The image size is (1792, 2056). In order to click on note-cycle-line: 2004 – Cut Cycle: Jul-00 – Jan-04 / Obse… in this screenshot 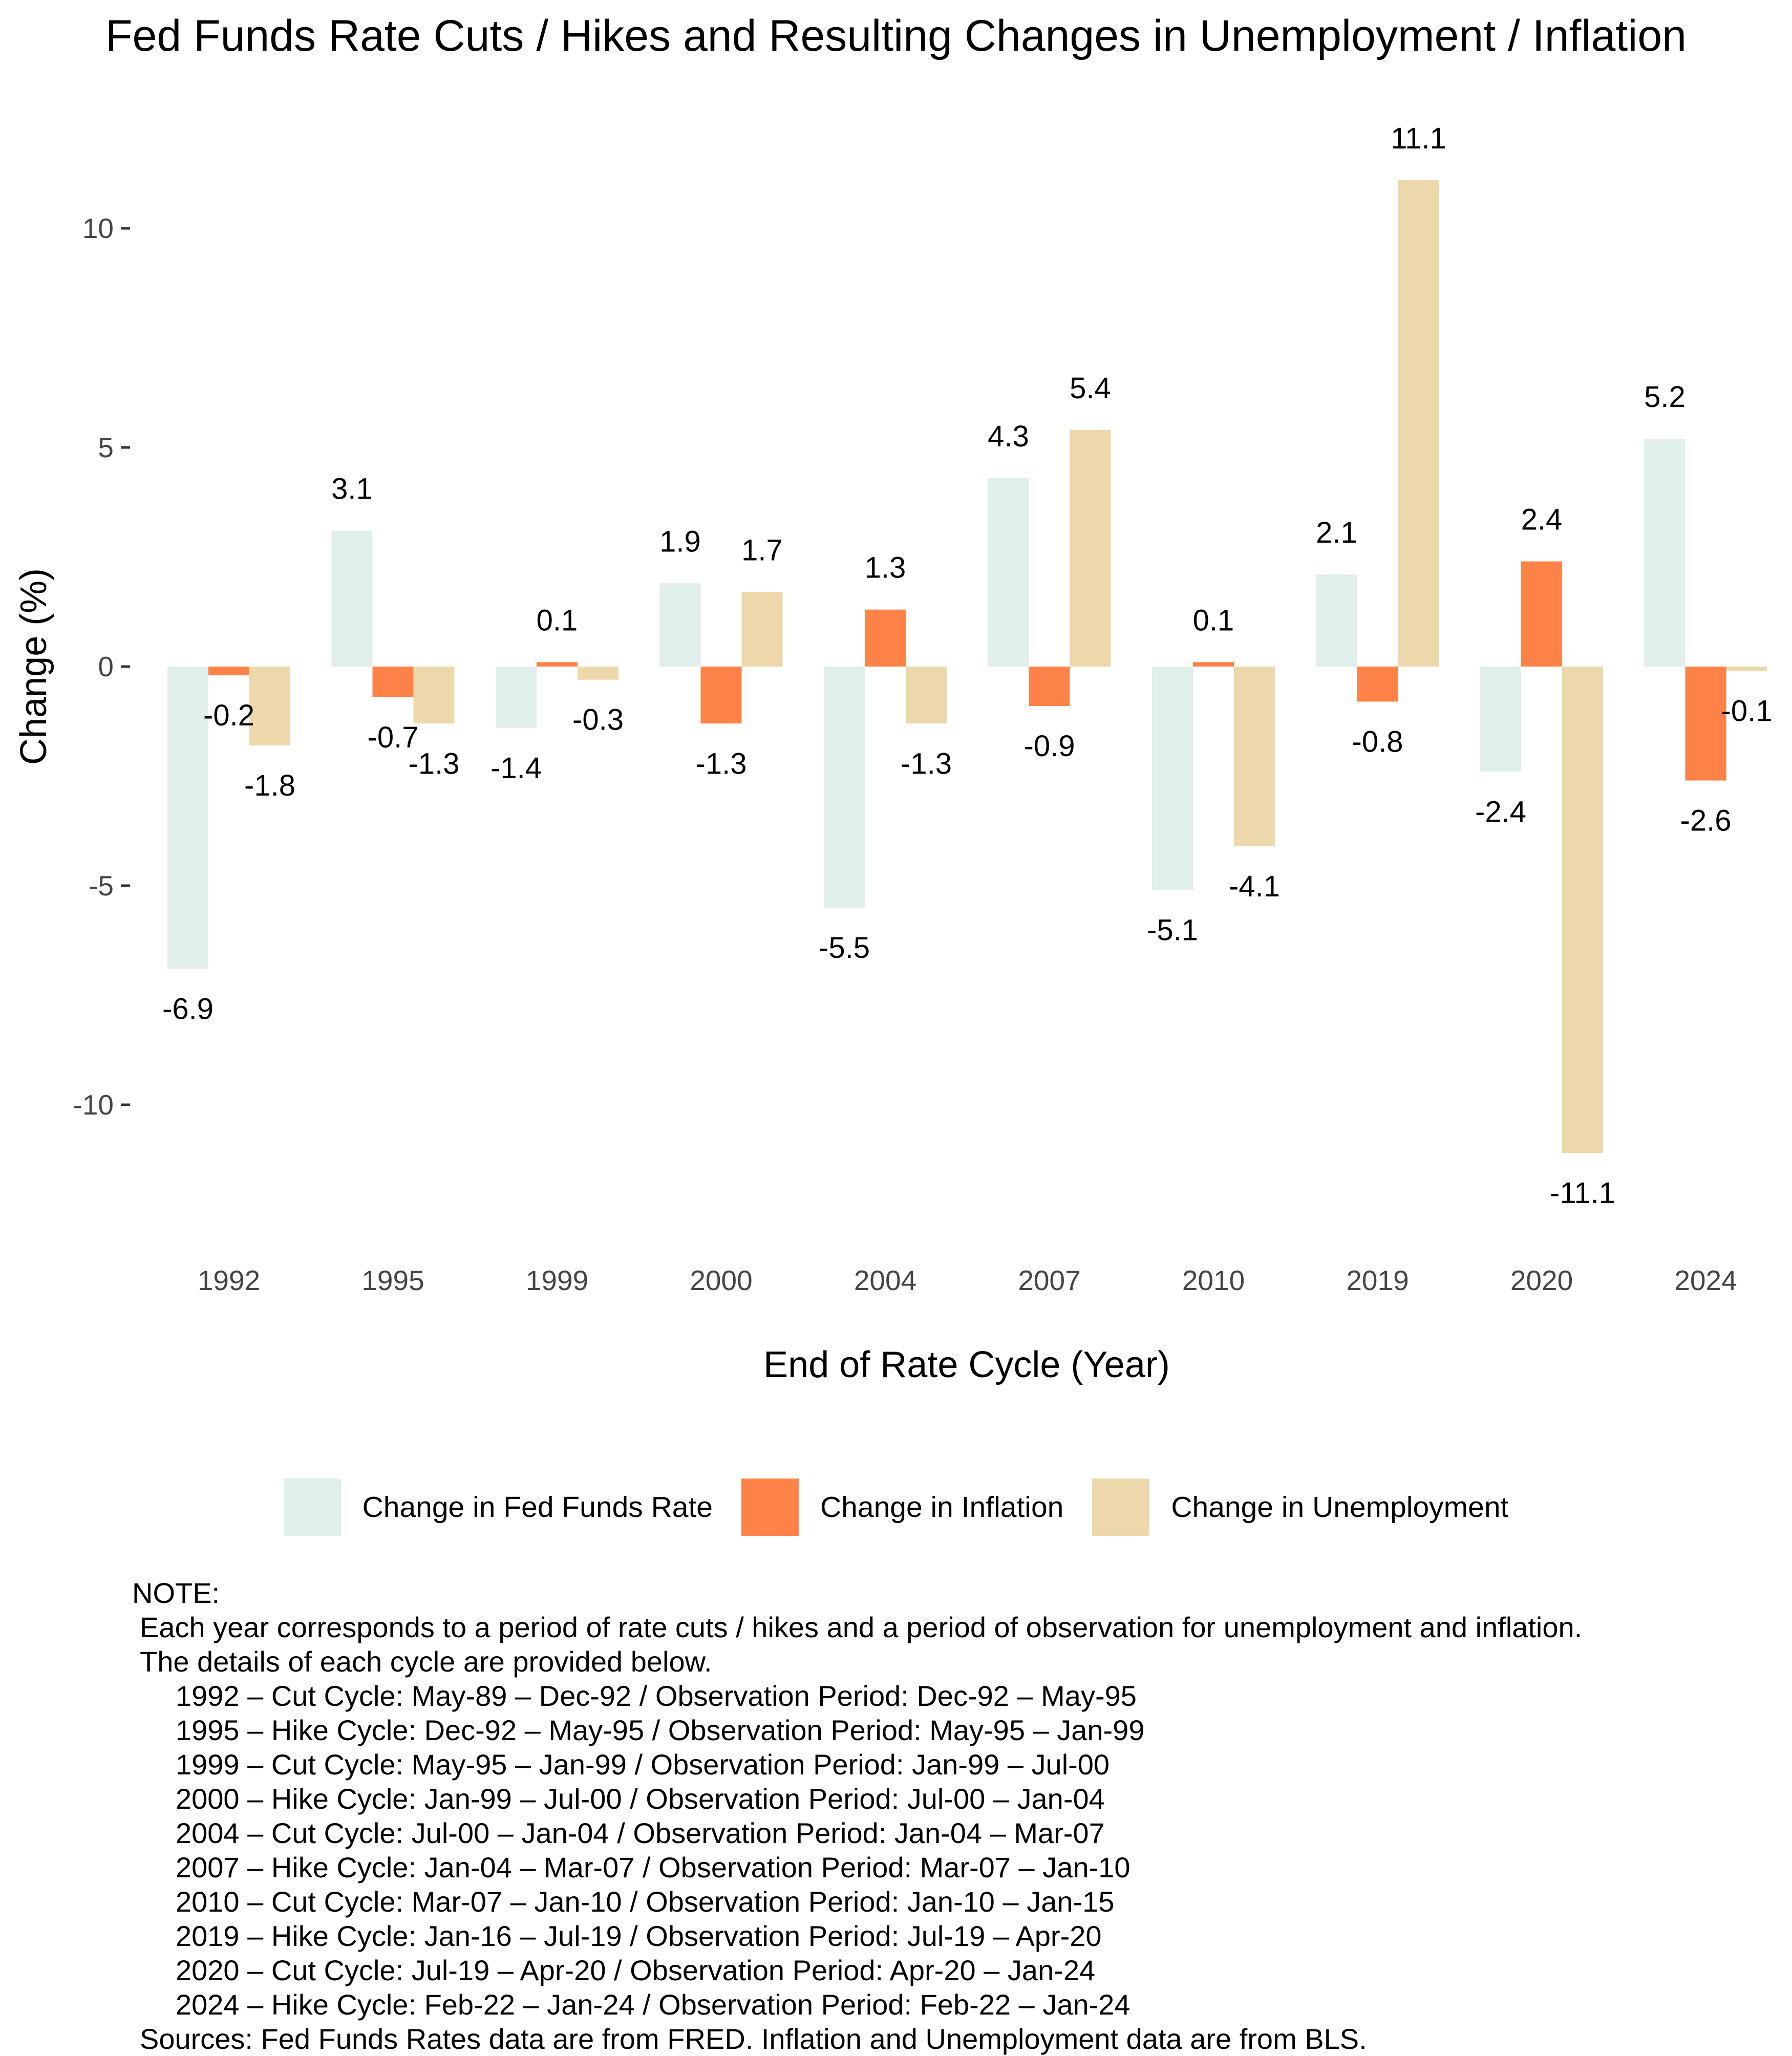, I will do `click(640, 1833)`.